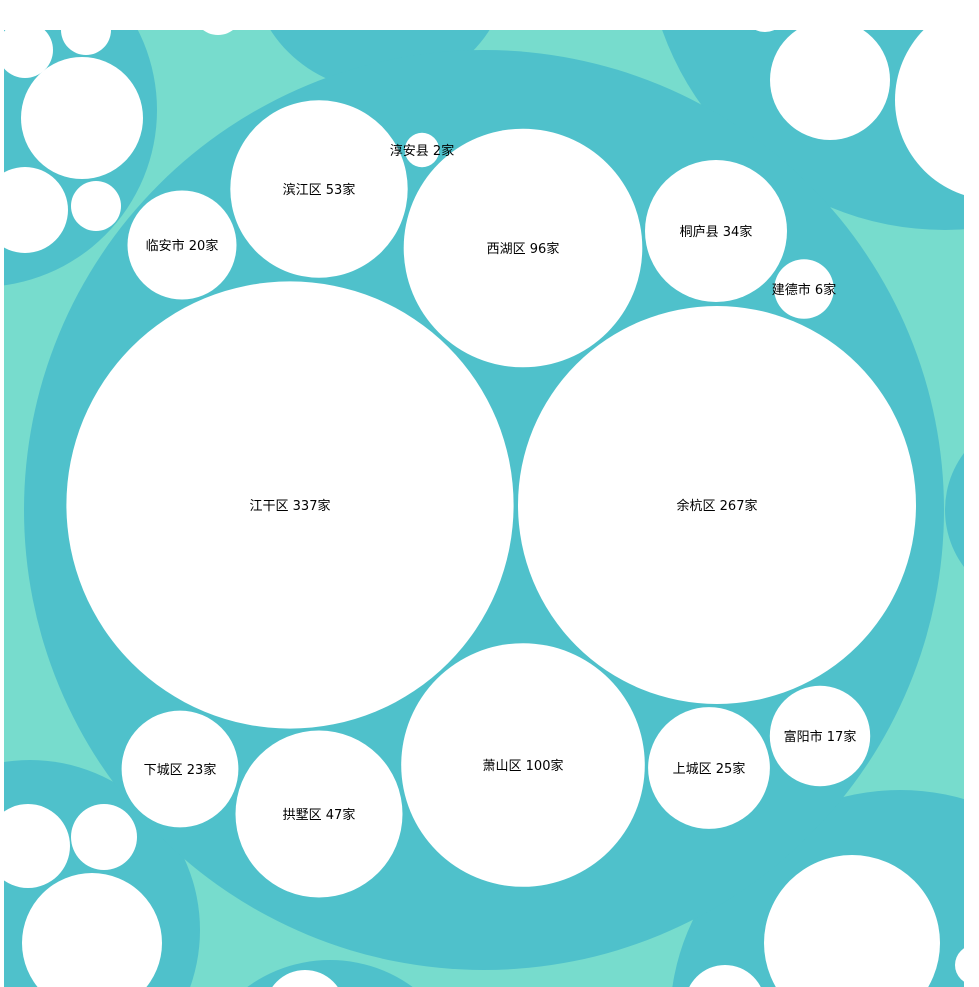 The height and width of the screenshot is (987, 979). I want to click on bubble-西湖区, so click(523, 248).